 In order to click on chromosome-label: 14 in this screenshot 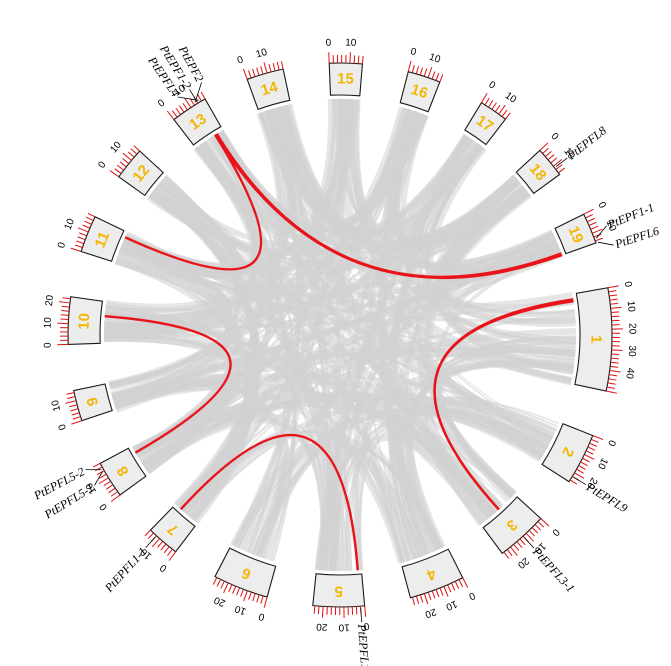, I will do `click(269, 88)`.